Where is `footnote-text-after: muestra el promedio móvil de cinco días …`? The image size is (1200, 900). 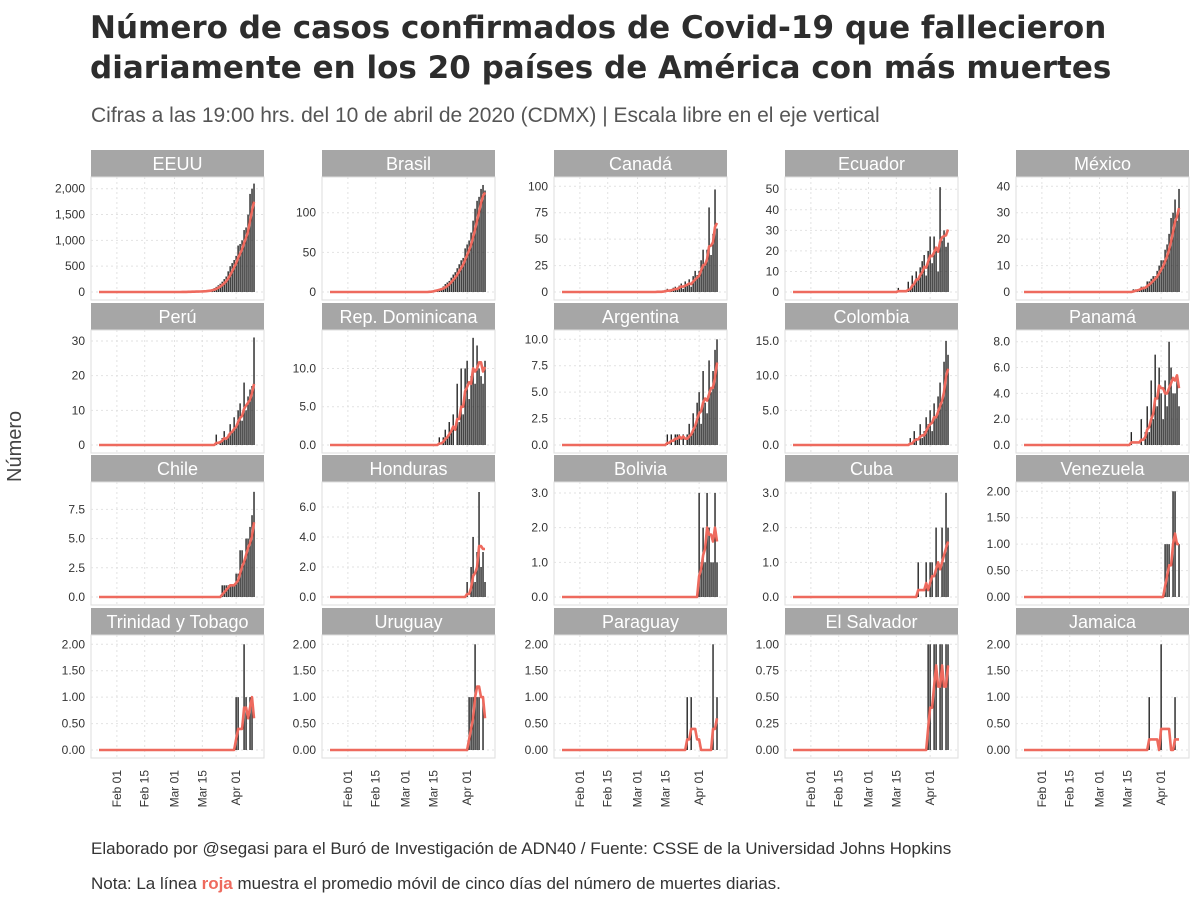
footnote-text-after: muestra el promedio móvil de cinco días … is located at coordinates (506, 883).